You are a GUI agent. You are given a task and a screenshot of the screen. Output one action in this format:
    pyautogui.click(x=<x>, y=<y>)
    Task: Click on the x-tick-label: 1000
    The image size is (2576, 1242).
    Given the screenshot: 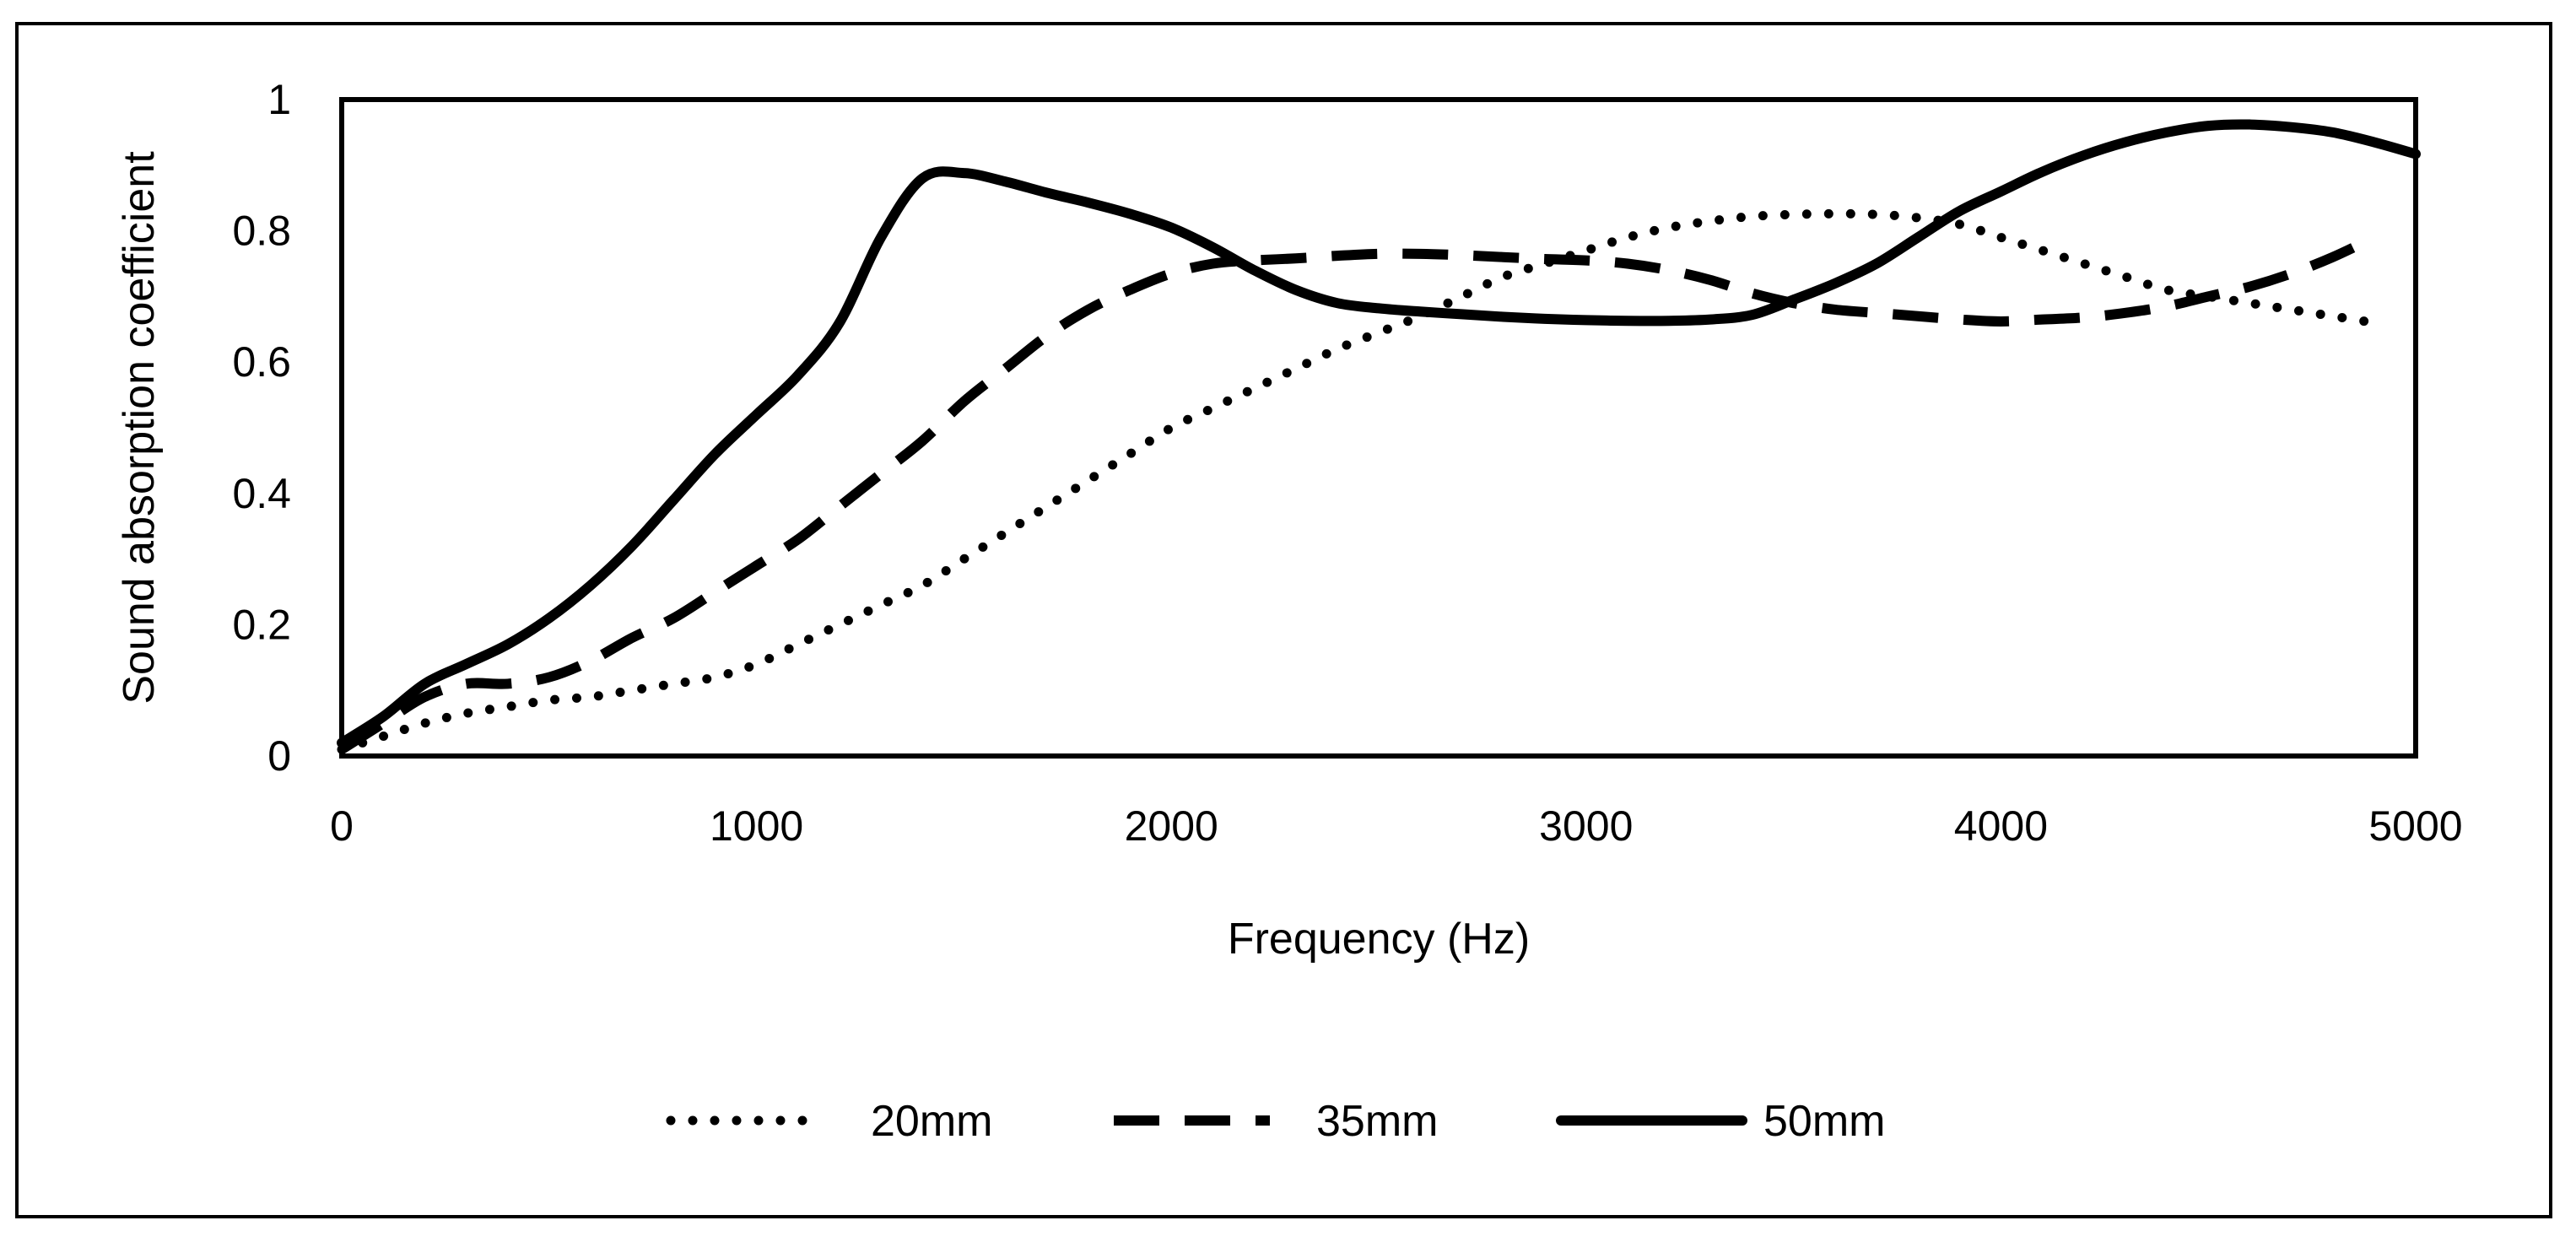 What is the action you would take?
    pyautogui.click(x=756, y=826)
    